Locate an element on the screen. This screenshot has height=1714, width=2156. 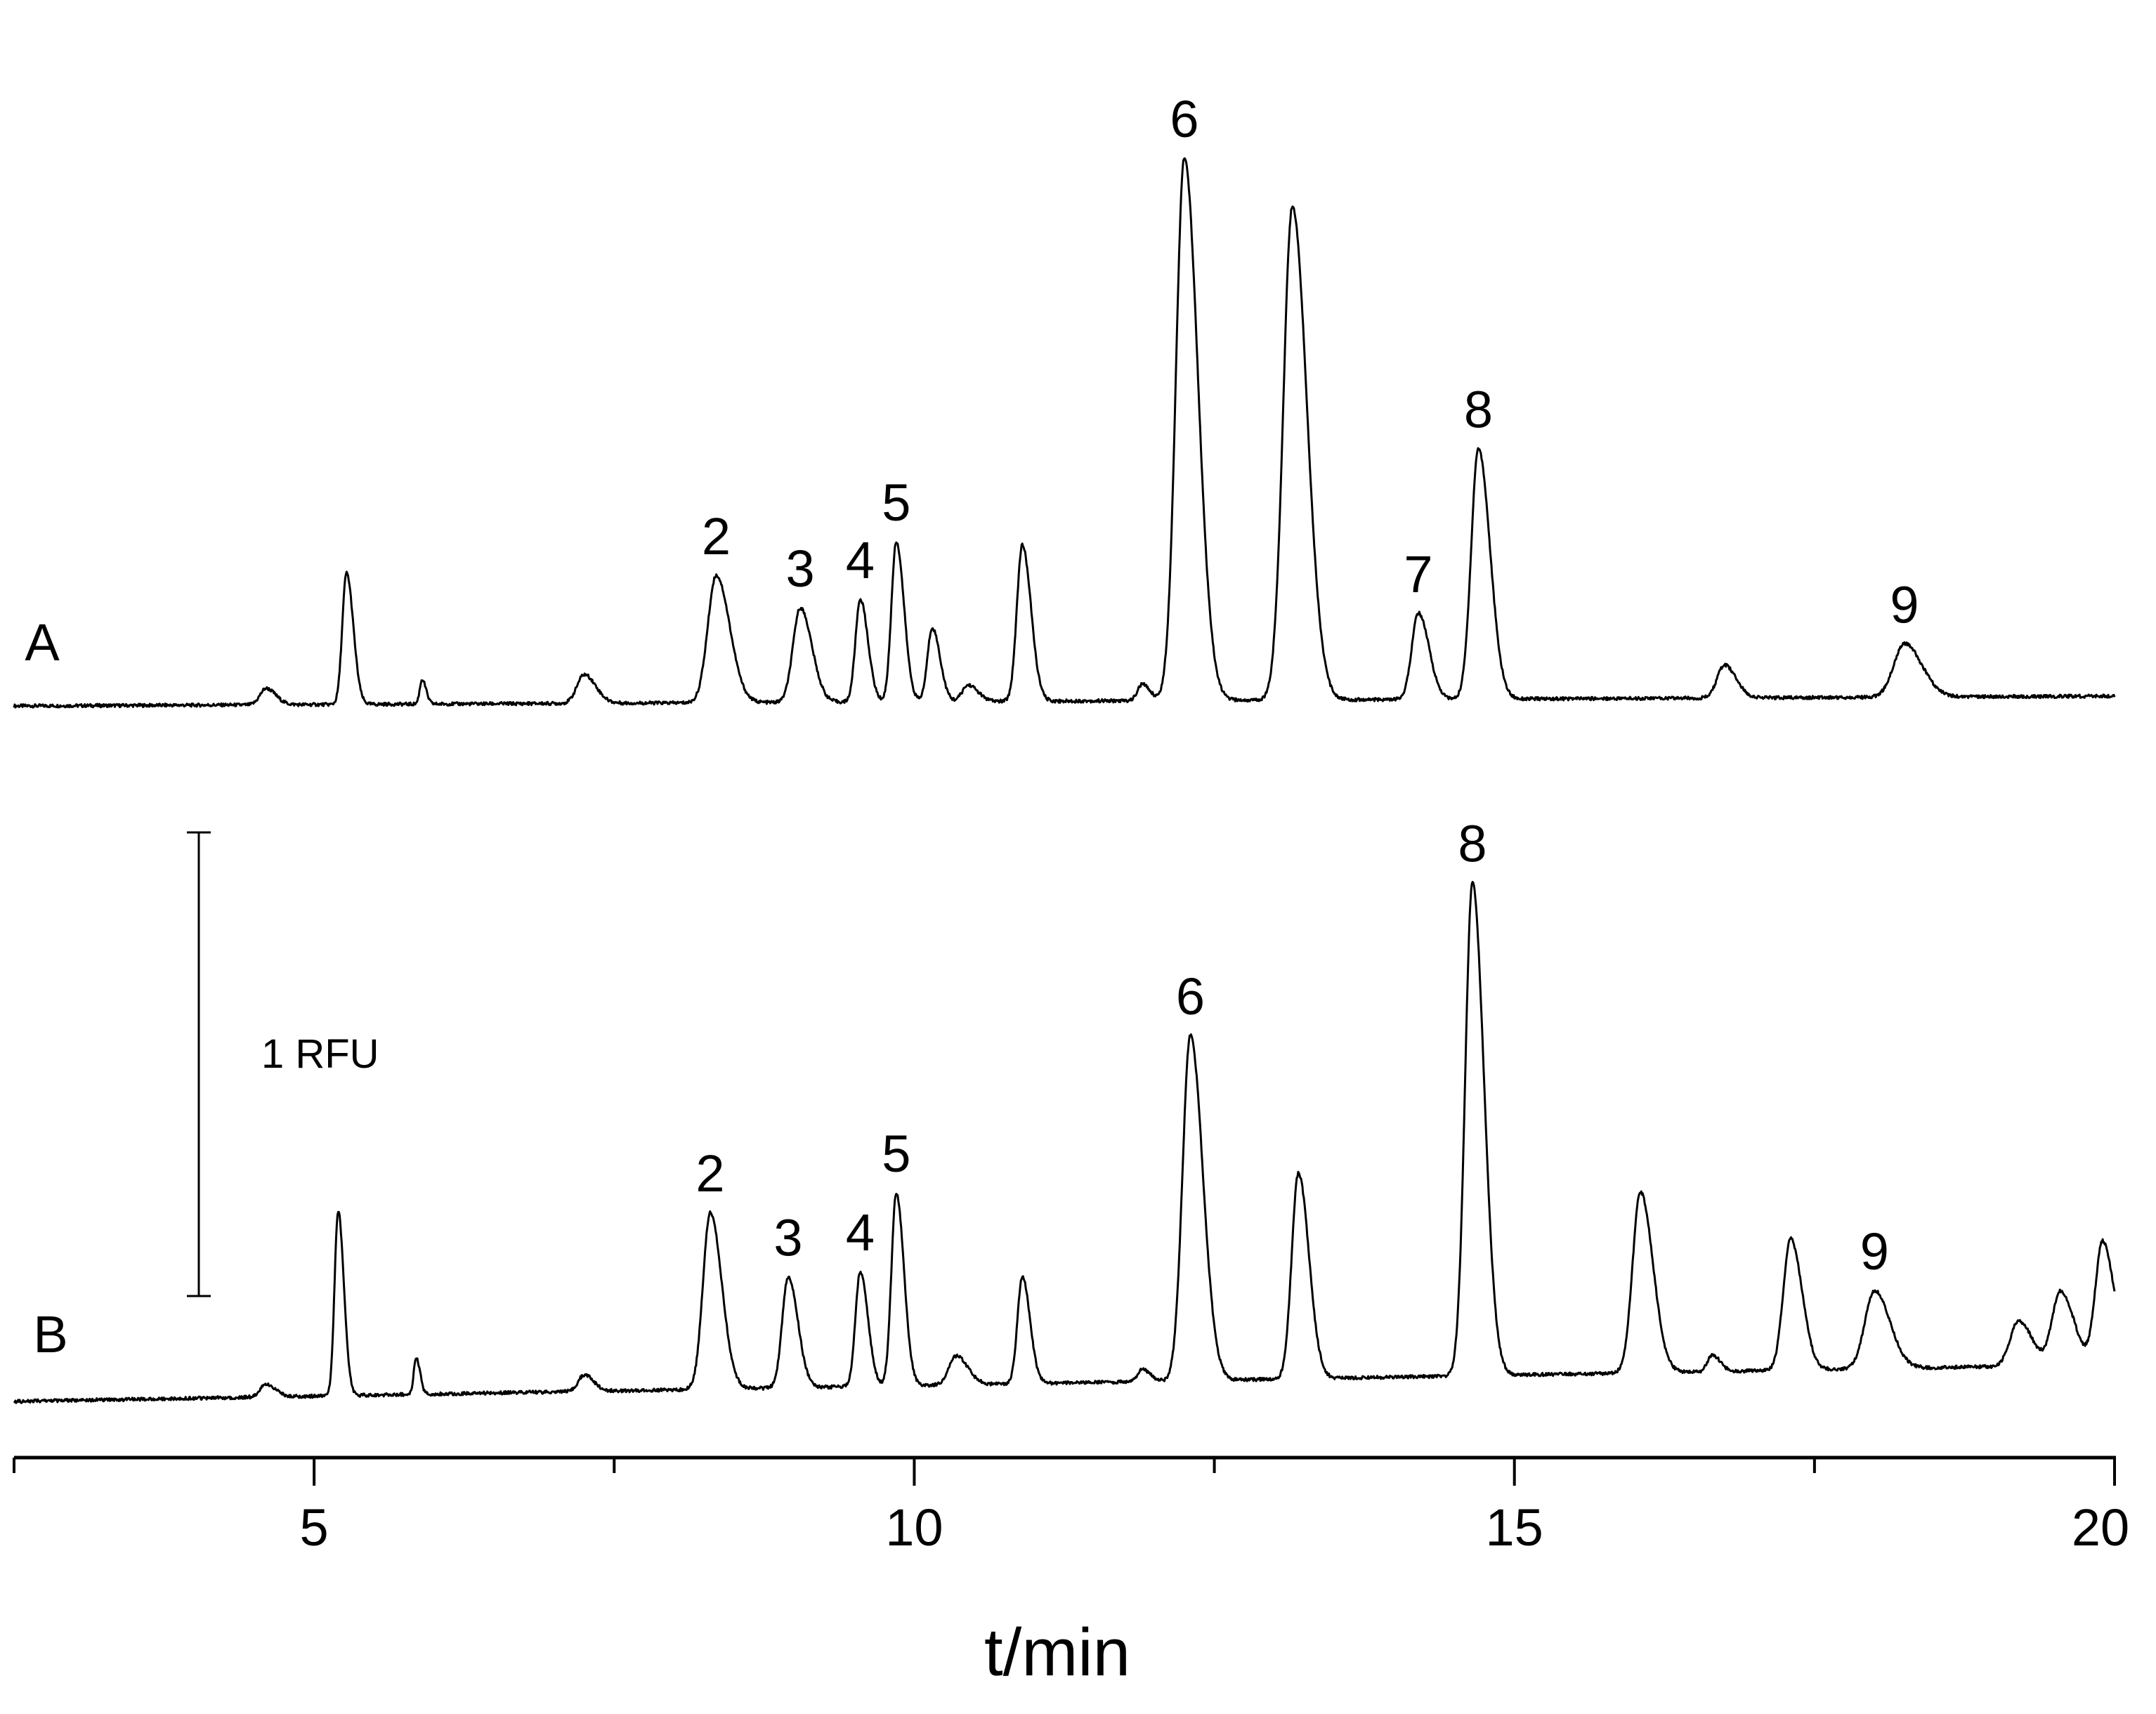
x-axis: 5 10 15 20 is located at coordinates (1071, 1506).